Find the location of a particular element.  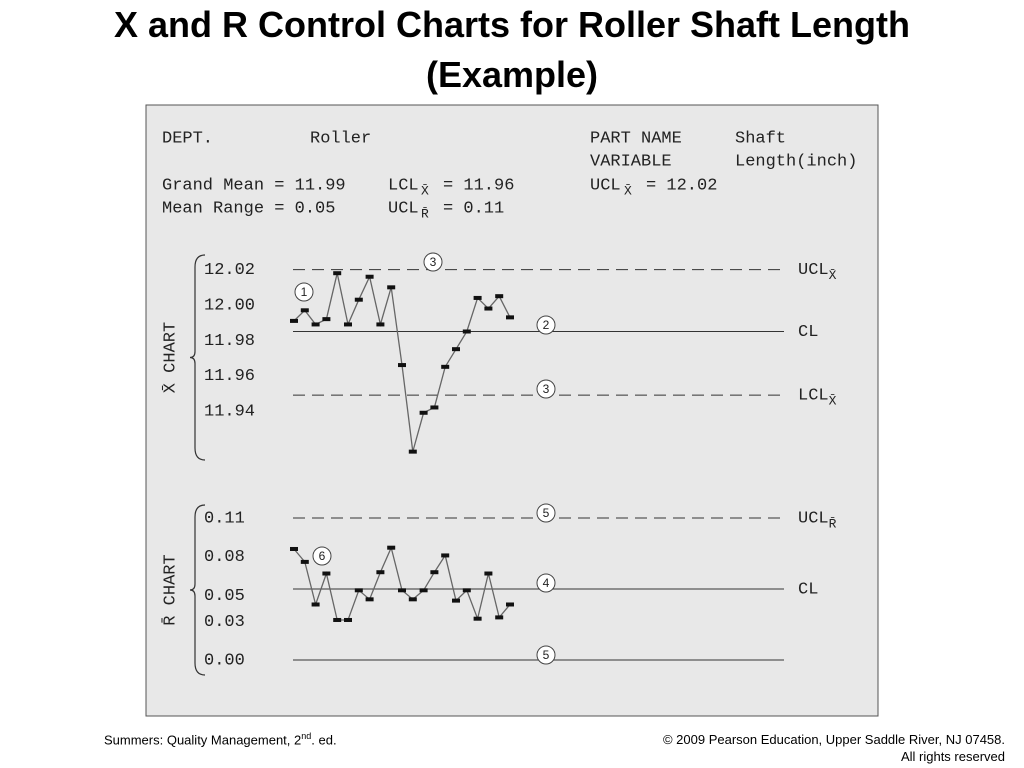

y-tick-label: 0.03 is located at coordinates (224, 622).